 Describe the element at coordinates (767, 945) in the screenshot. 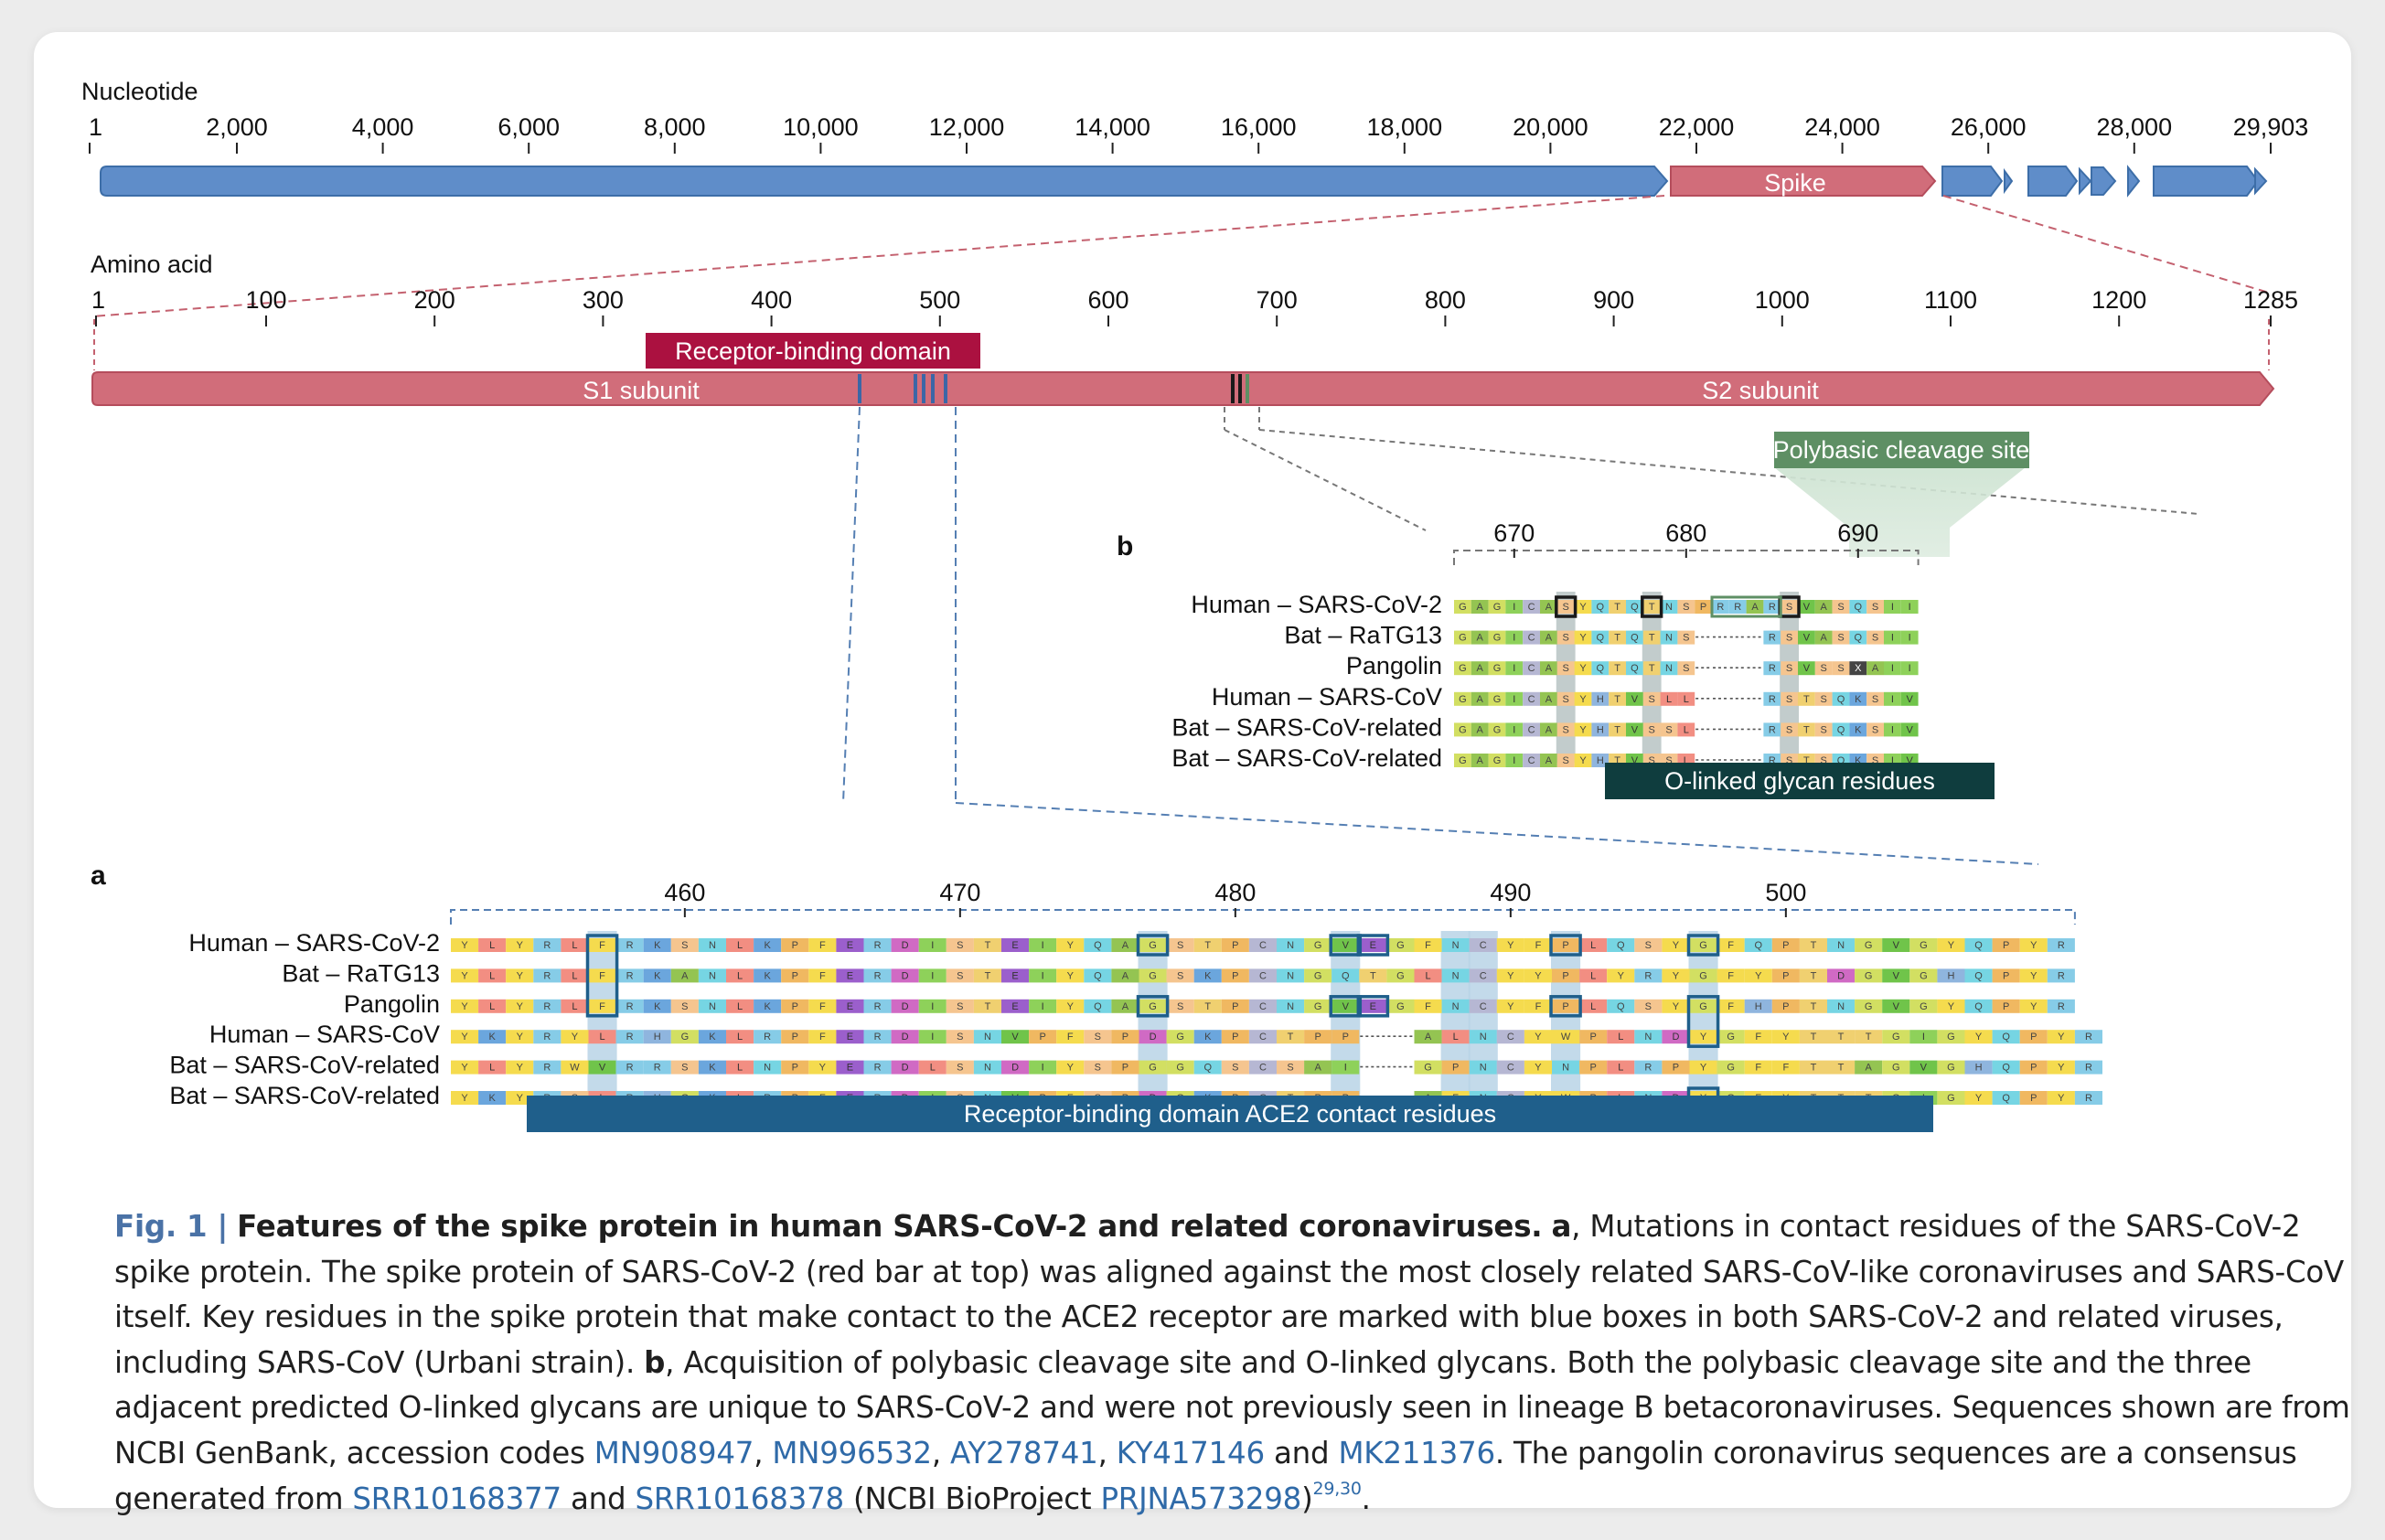

I see `residue-letter: K` at that location.